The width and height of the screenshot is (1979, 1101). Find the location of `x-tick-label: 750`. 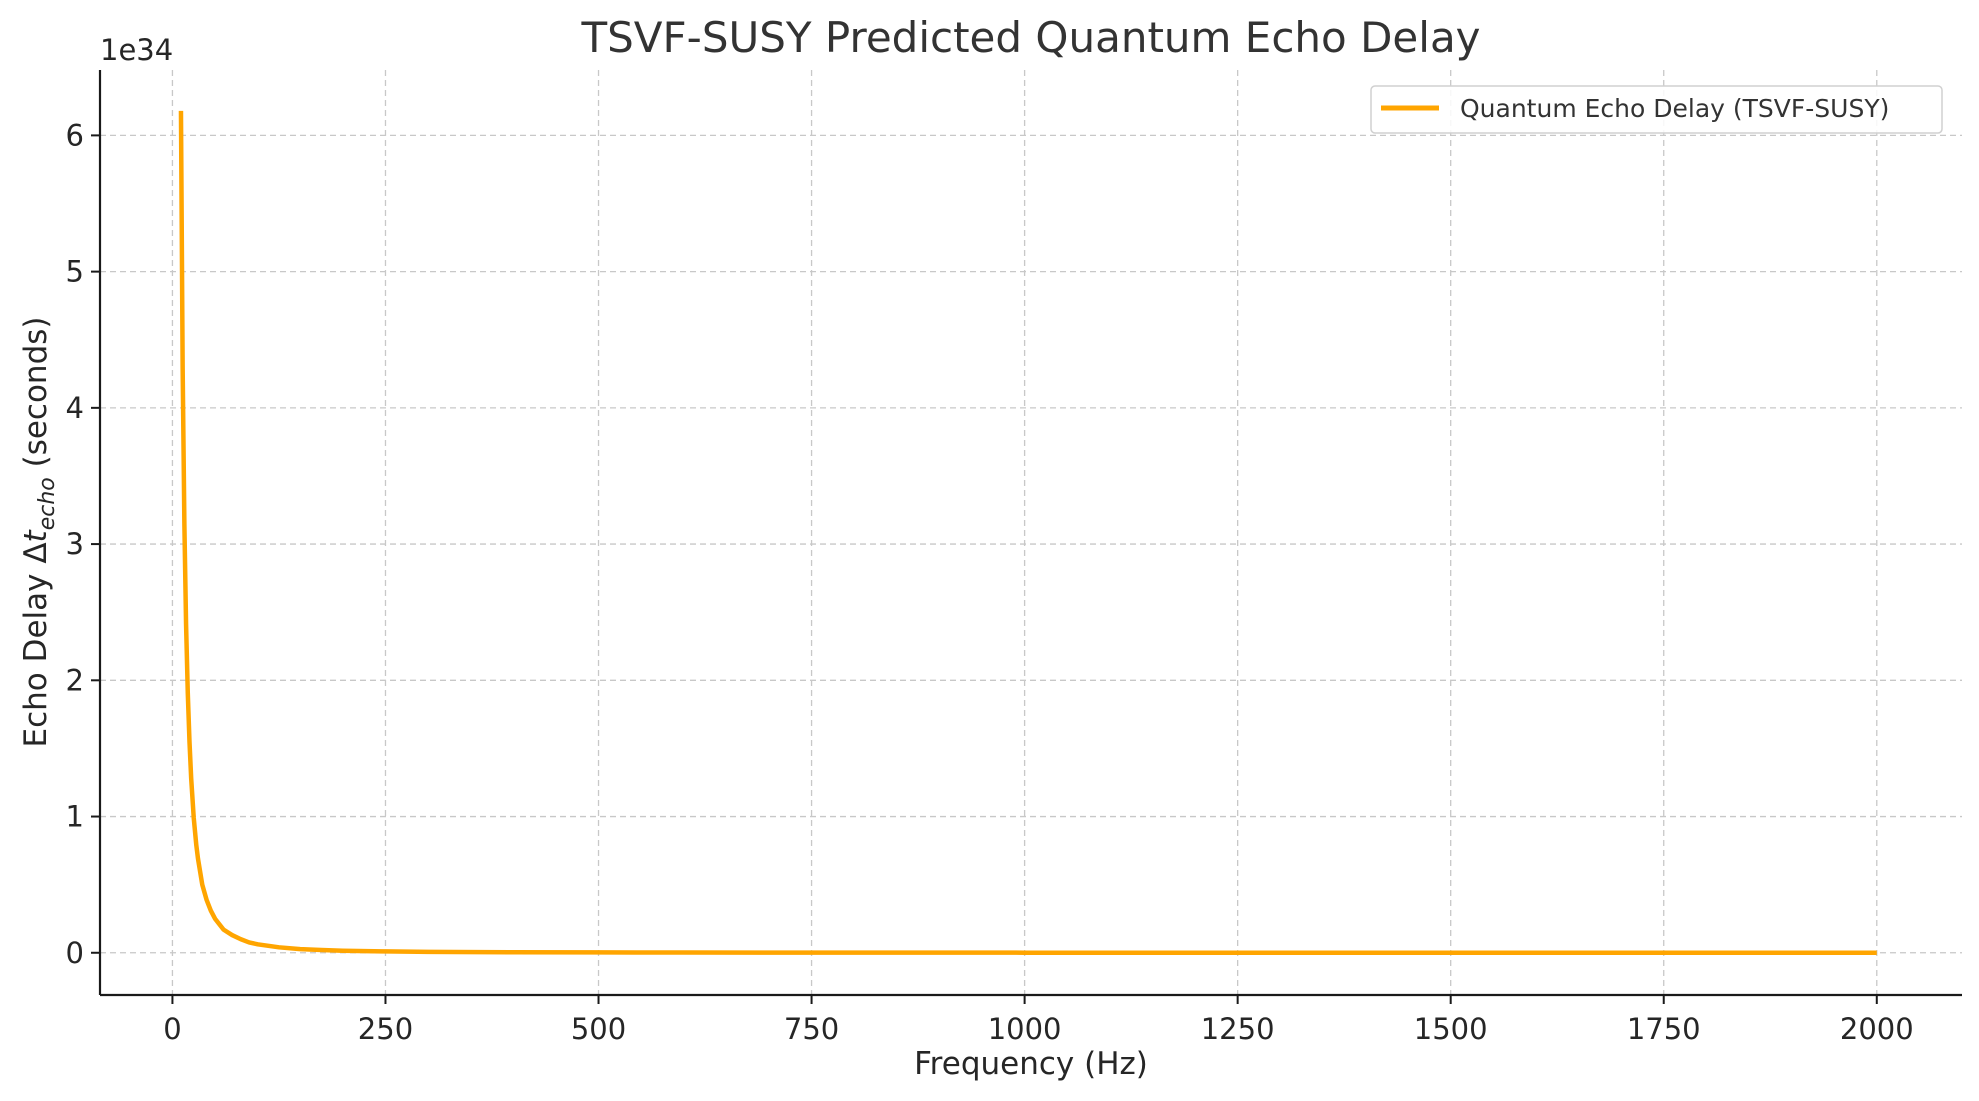

x-tick-label: 750 is located at coordinates (811, 1029).